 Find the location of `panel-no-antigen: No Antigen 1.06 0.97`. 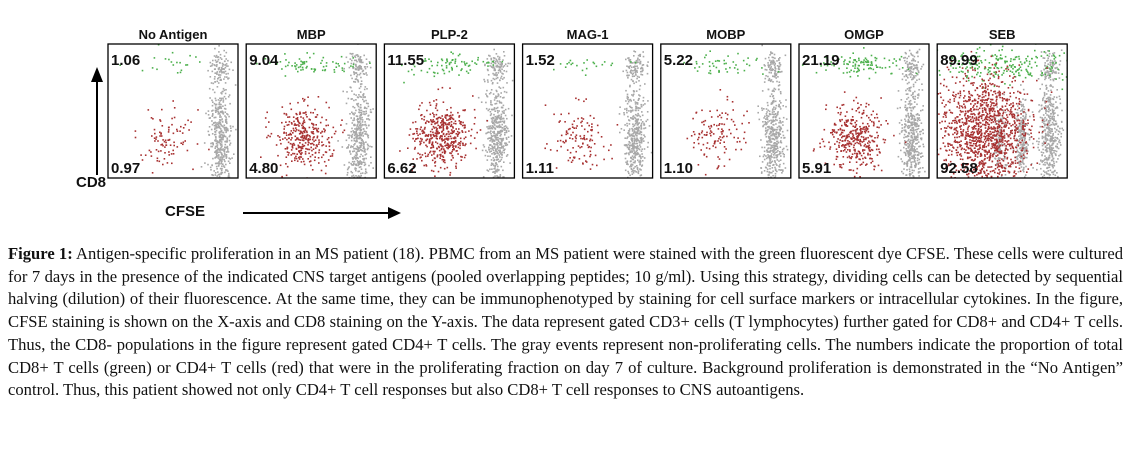

panel-no-antigen: No Antigen 1.06 0.97 is located at coordinates (173, 103).